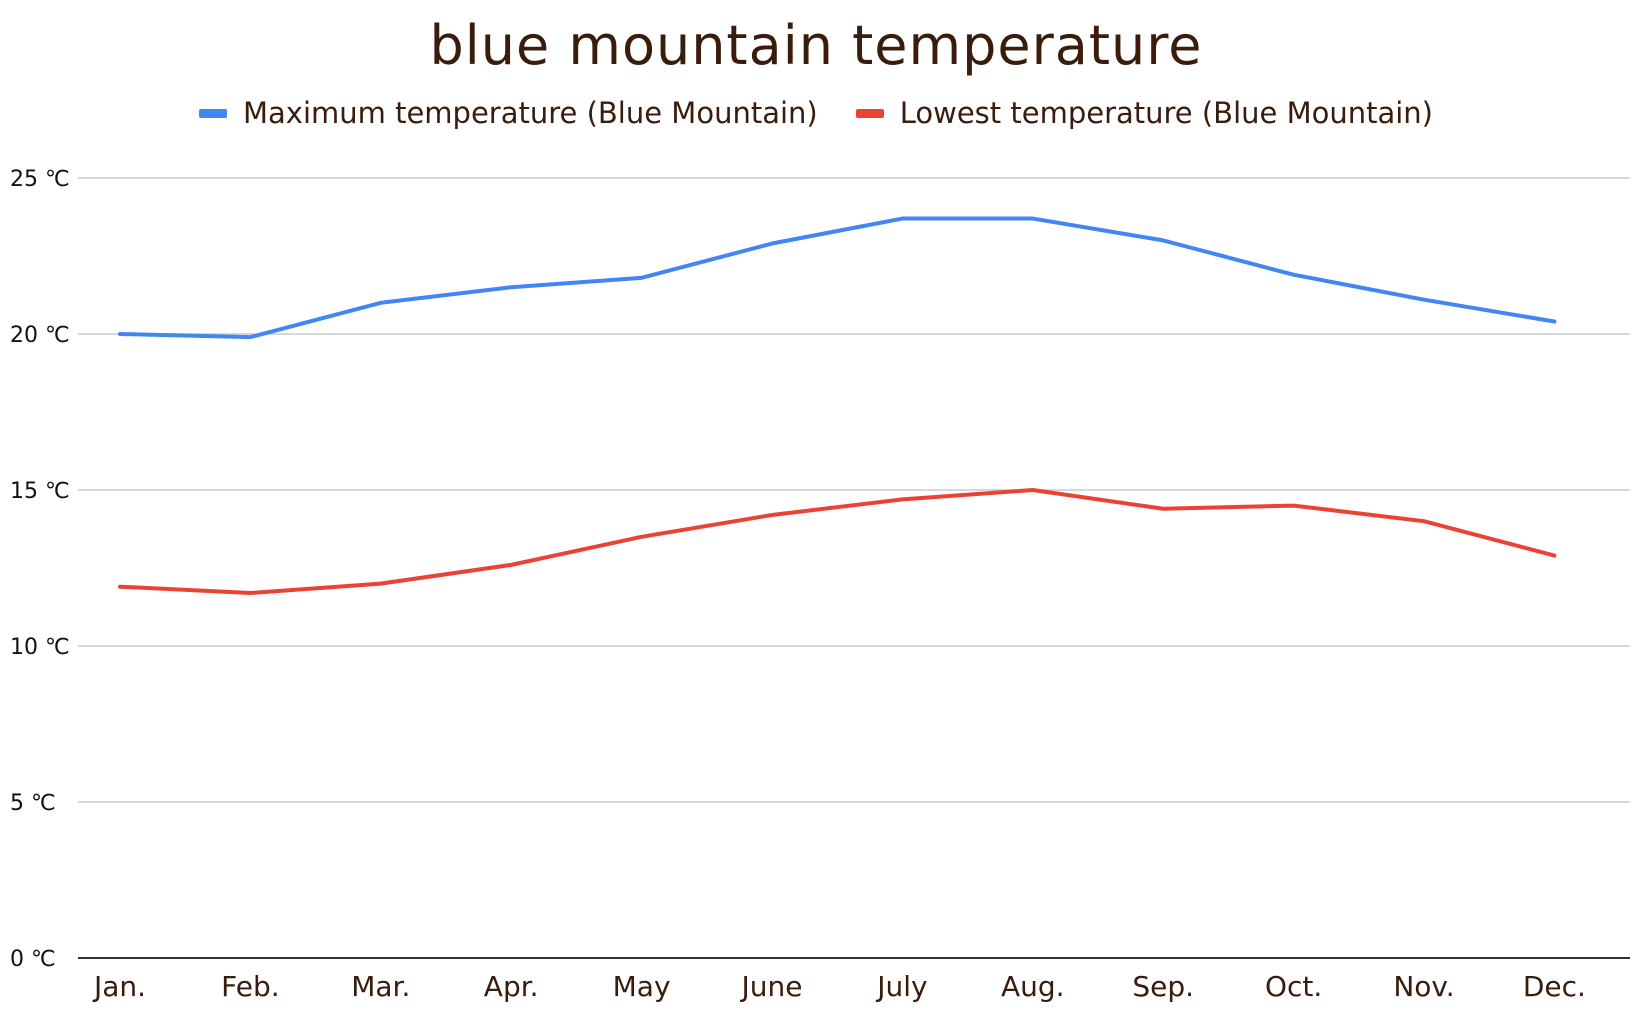 The width and height of the screenshot is (1632, 1032). I want to click on chart-title: blue mountain temperature, so click(816, 45).